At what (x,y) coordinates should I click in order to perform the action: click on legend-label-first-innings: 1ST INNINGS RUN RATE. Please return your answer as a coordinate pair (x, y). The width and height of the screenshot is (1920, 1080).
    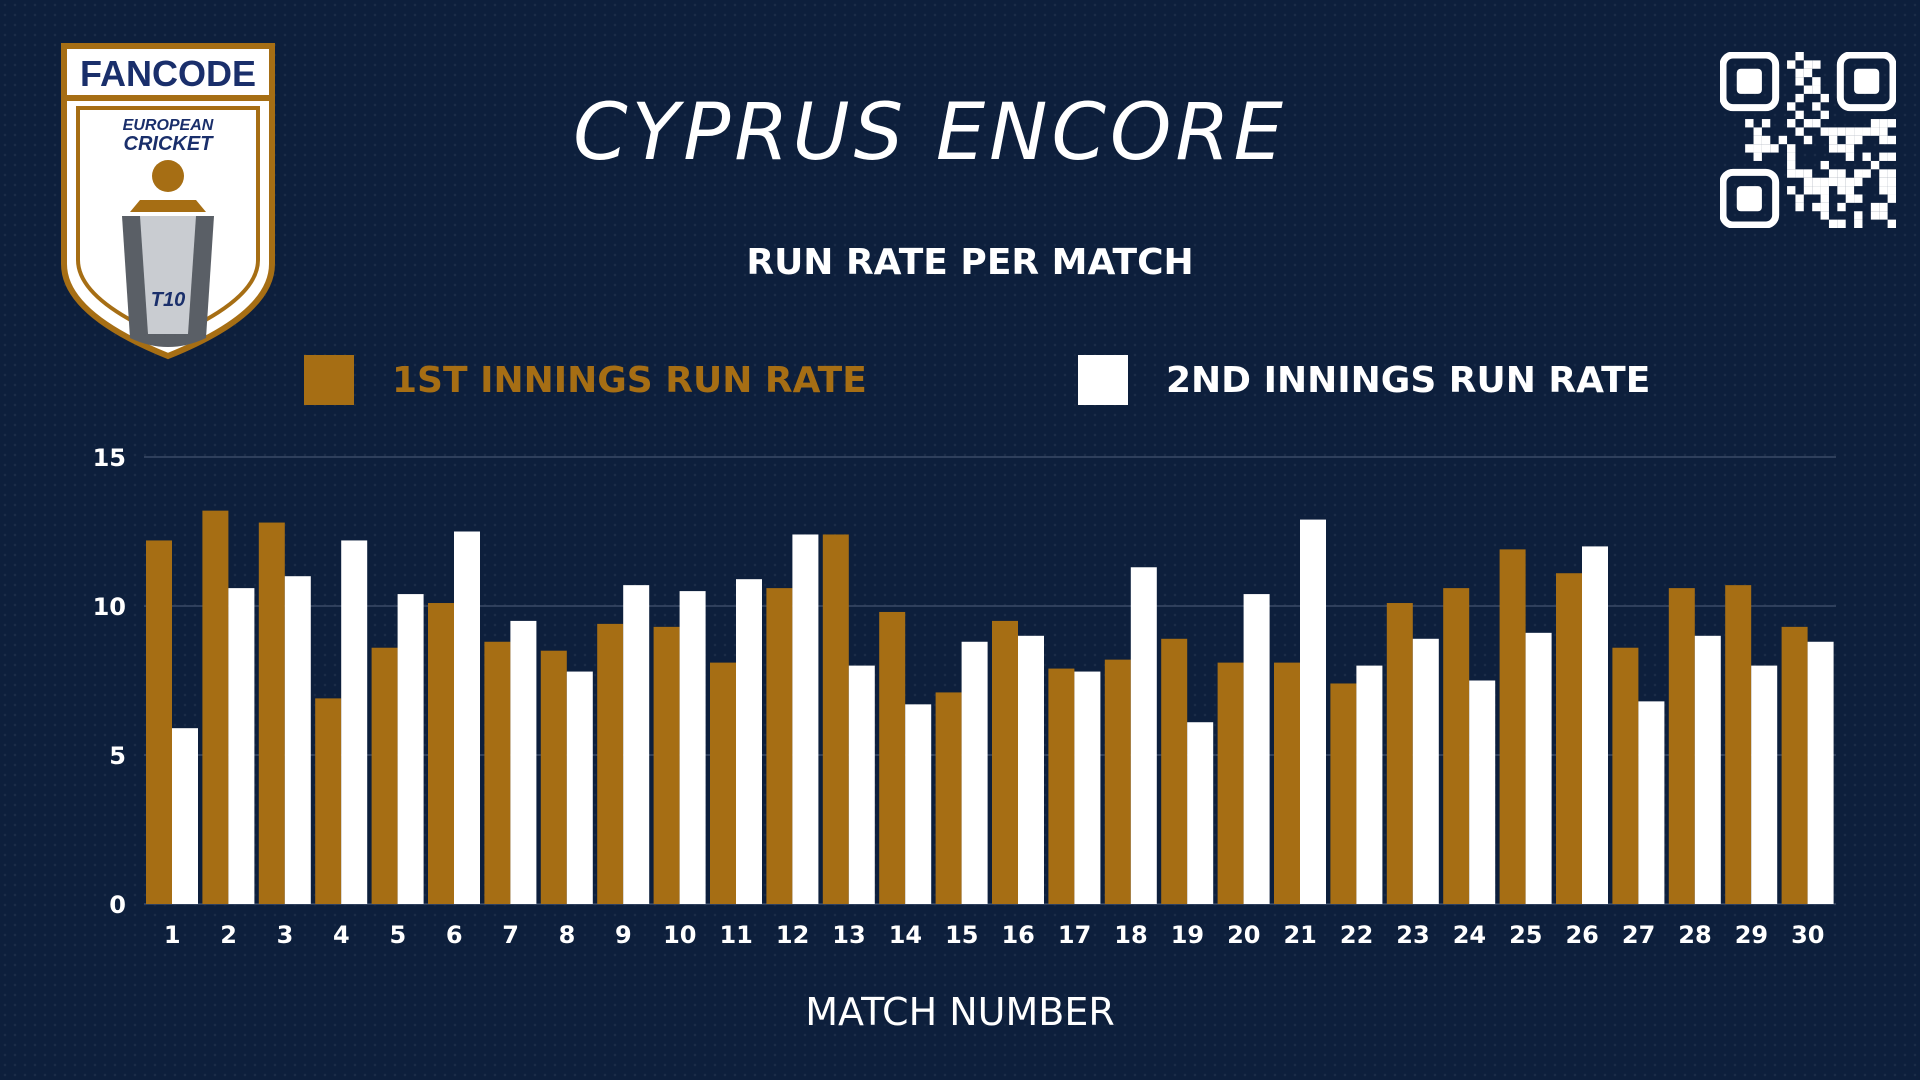
    Looking at the image, I should click on (629, 380).